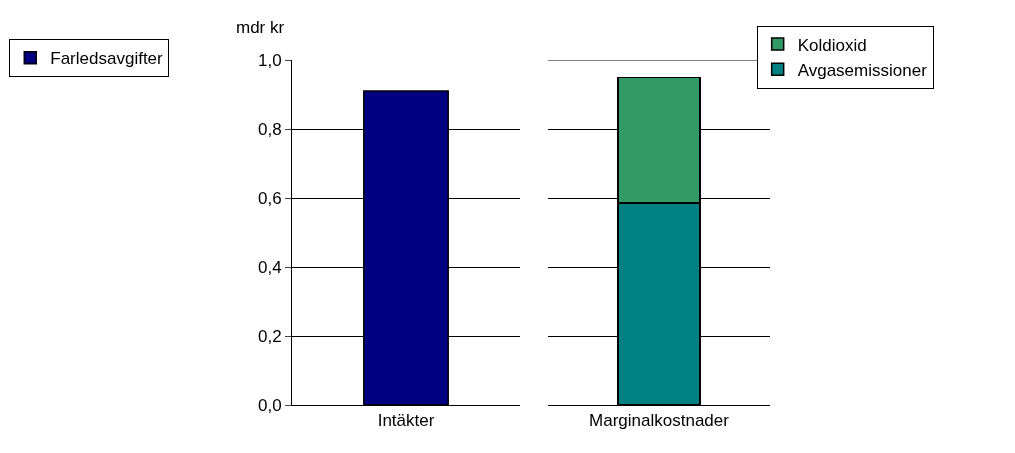 This screenshot has height=453, width=1015. I want to click on y-axis-title: mdr kr, so click(260, 27).